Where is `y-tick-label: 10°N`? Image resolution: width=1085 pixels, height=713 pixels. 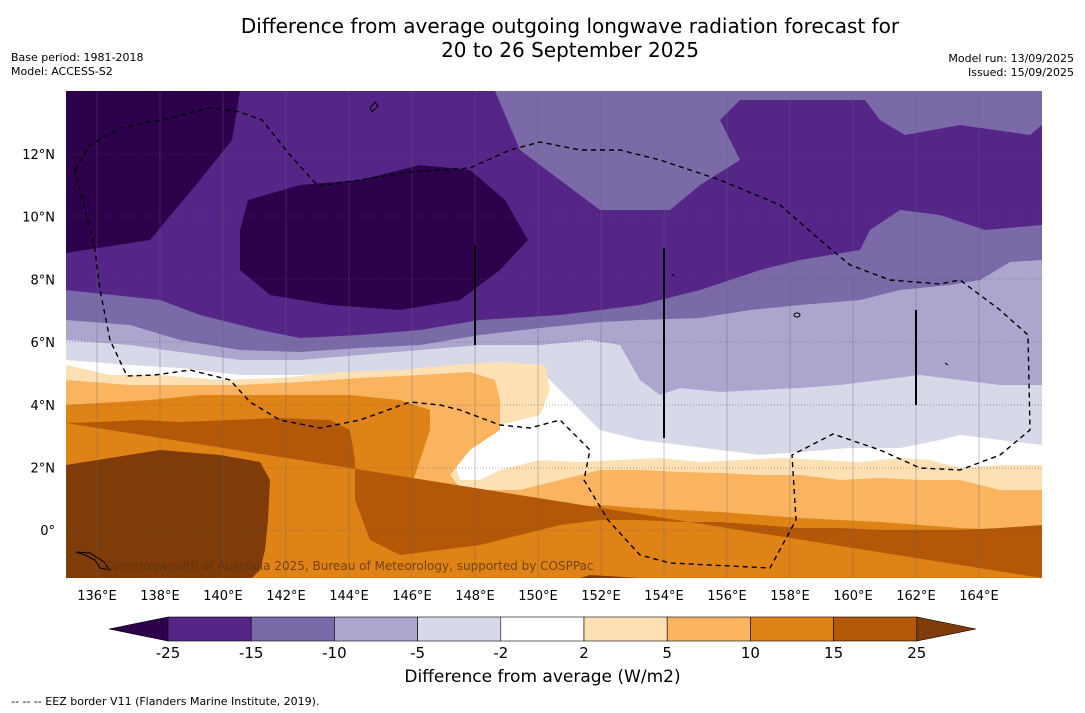 y-tick-label: 10°N is located at coordinates (38, 218).